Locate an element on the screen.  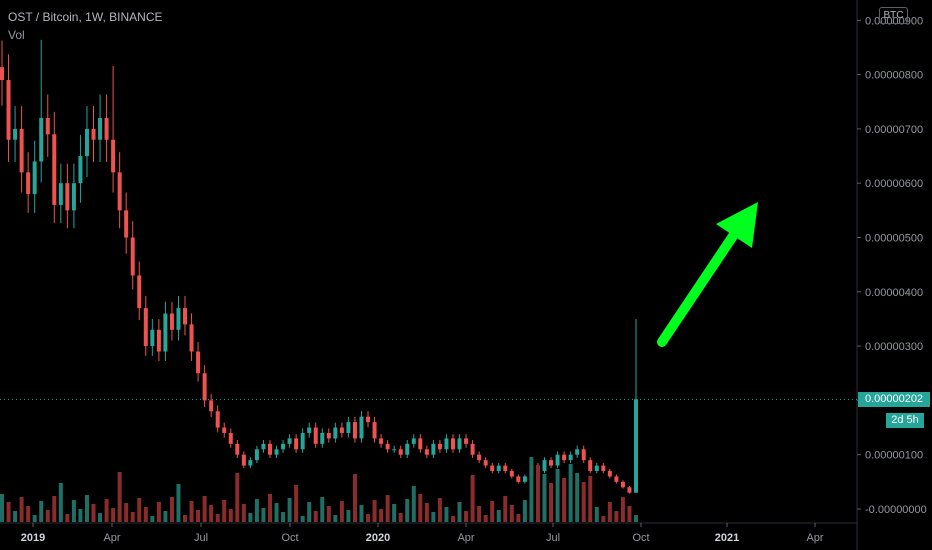
currency-badge: BTC is located at coordinates (893, 15).